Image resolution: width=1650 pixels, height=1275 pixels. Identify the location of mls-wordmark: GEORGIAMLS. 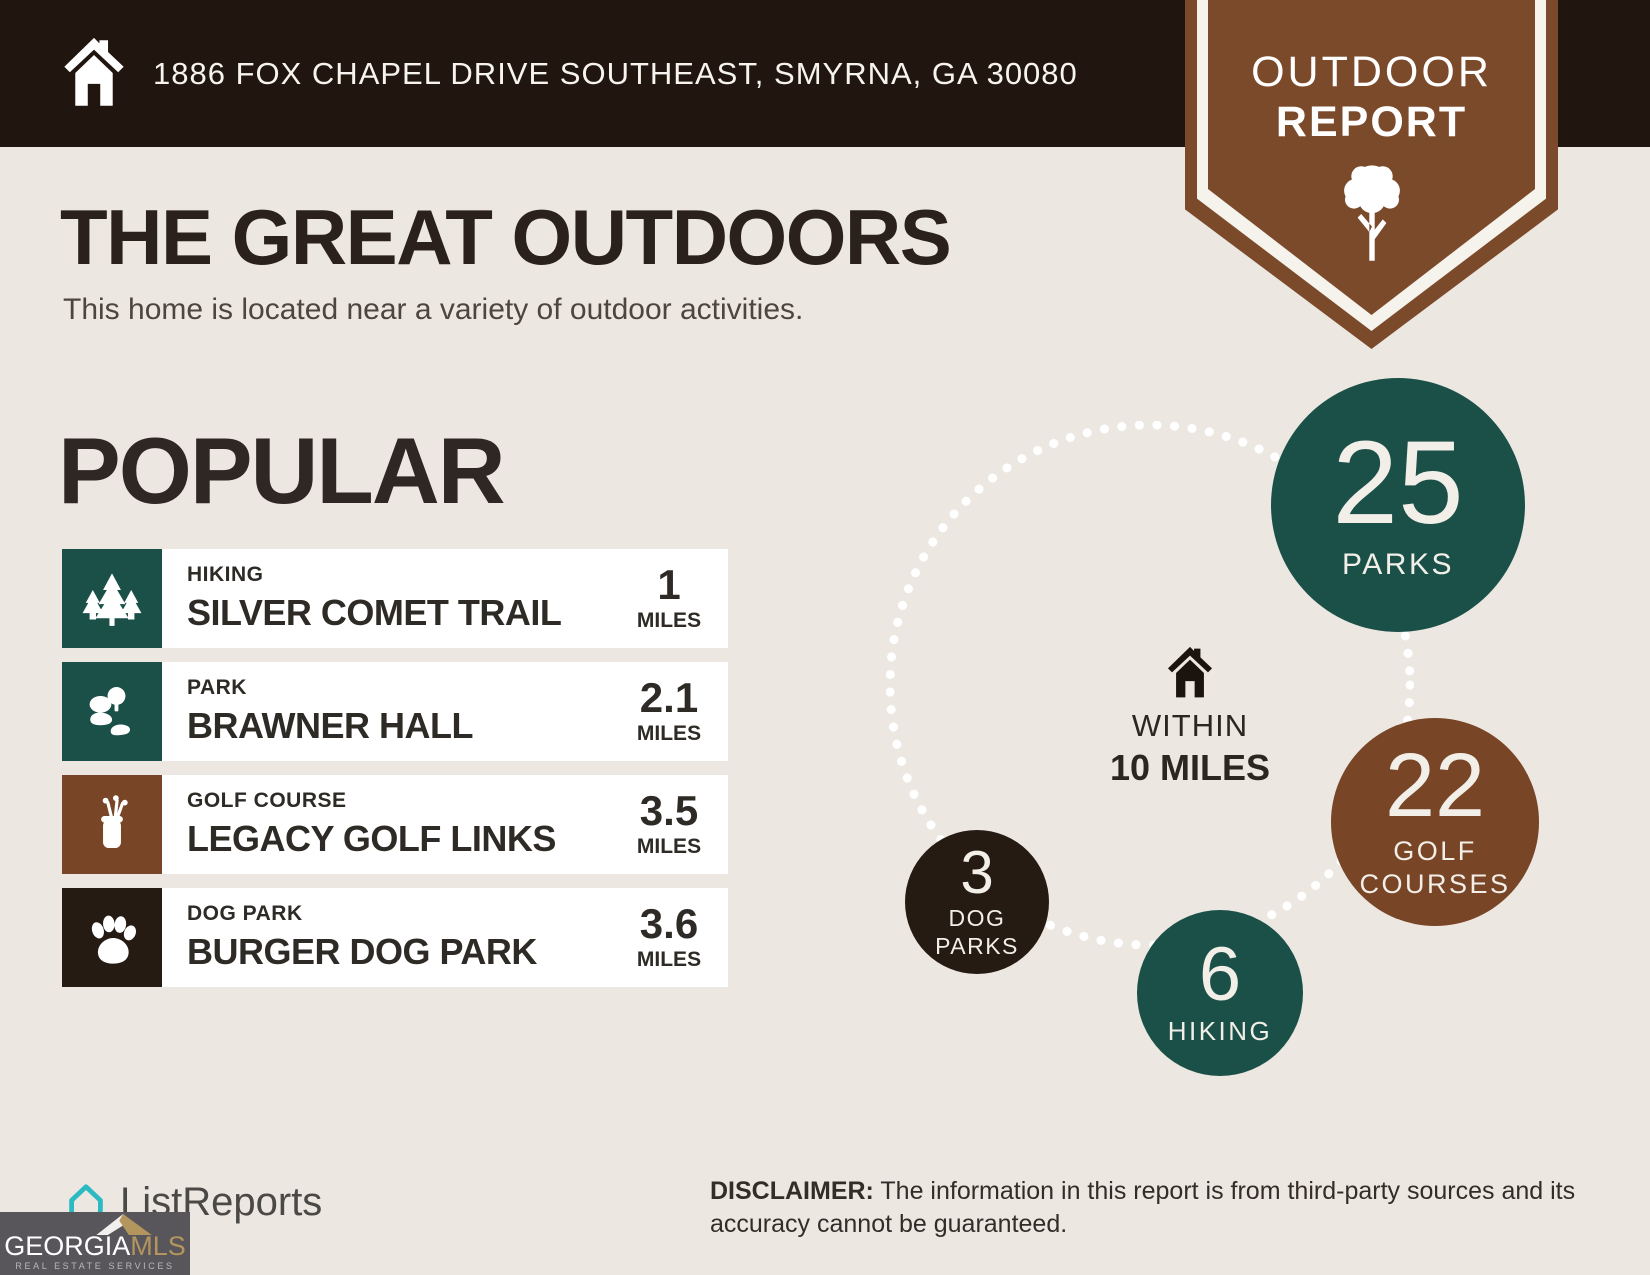
(95, 1246).